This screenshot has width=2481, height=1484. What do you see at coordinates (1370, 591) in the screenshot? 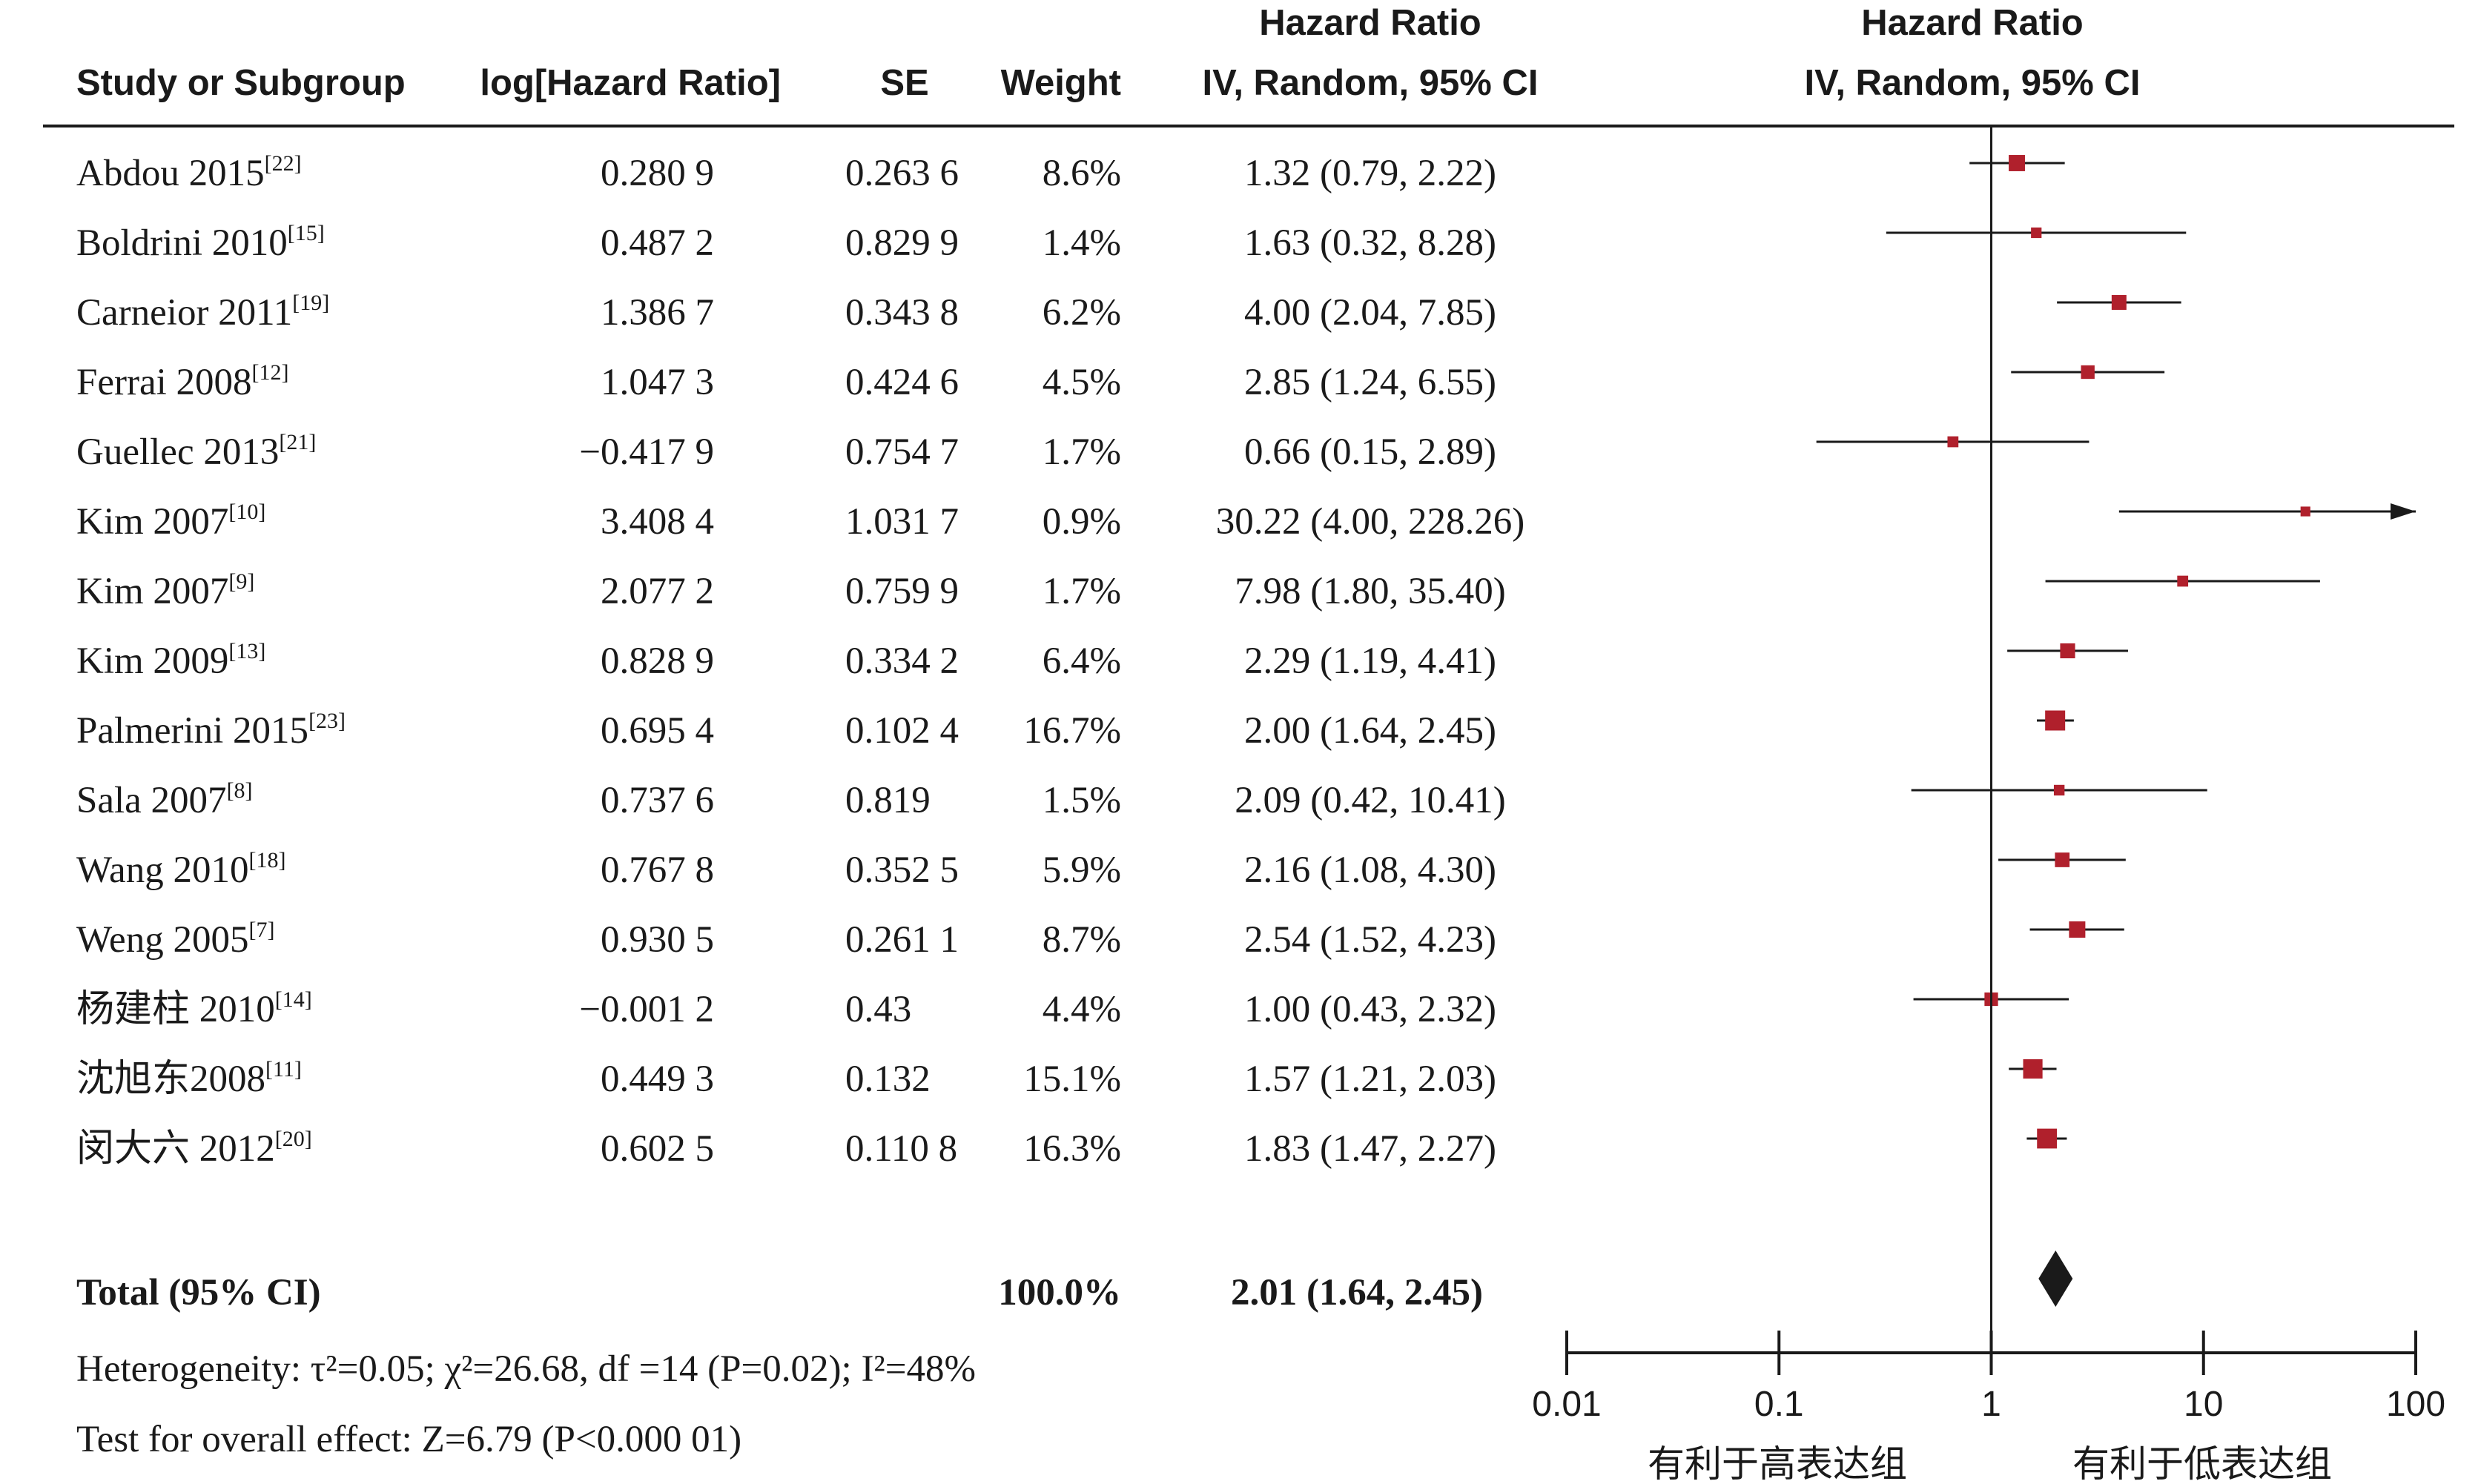
I see `study-ci: 7.98 (1.80, 35.40)` at bounding box center [1370, 591].